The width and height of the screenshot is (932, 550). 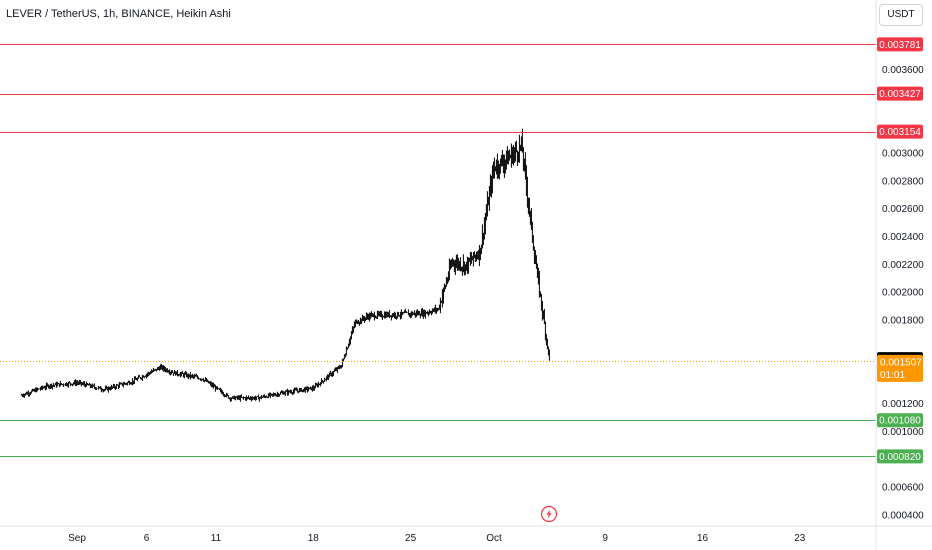 I want to click on price-tick-label: 0.000400, so click(x=903, y=515).